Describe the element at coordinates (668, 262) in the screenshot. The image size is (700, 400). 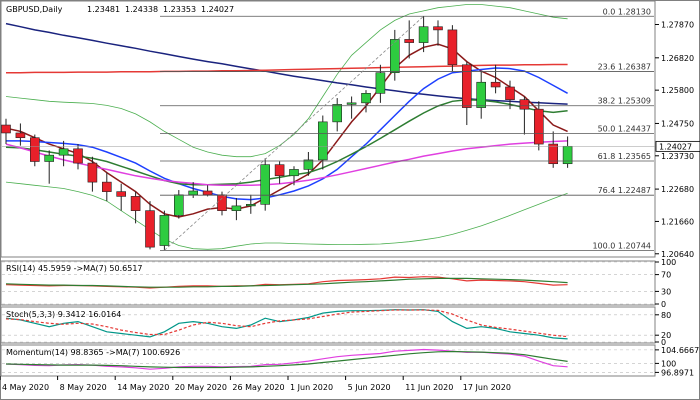
I see `rsi-tick-label: 100` at that location.